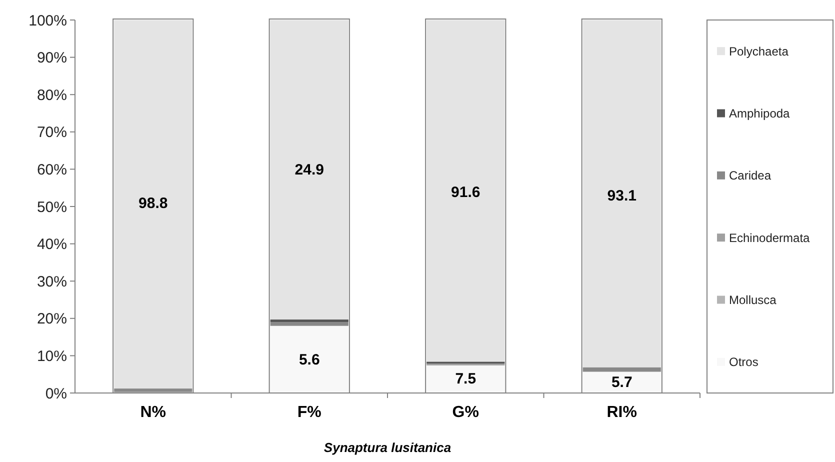 The width and height of the screenshot is (835, 462). Describe the element at coordinates (51, 245) in the screenshot. I see `y-tick-label: 40%` at that location.